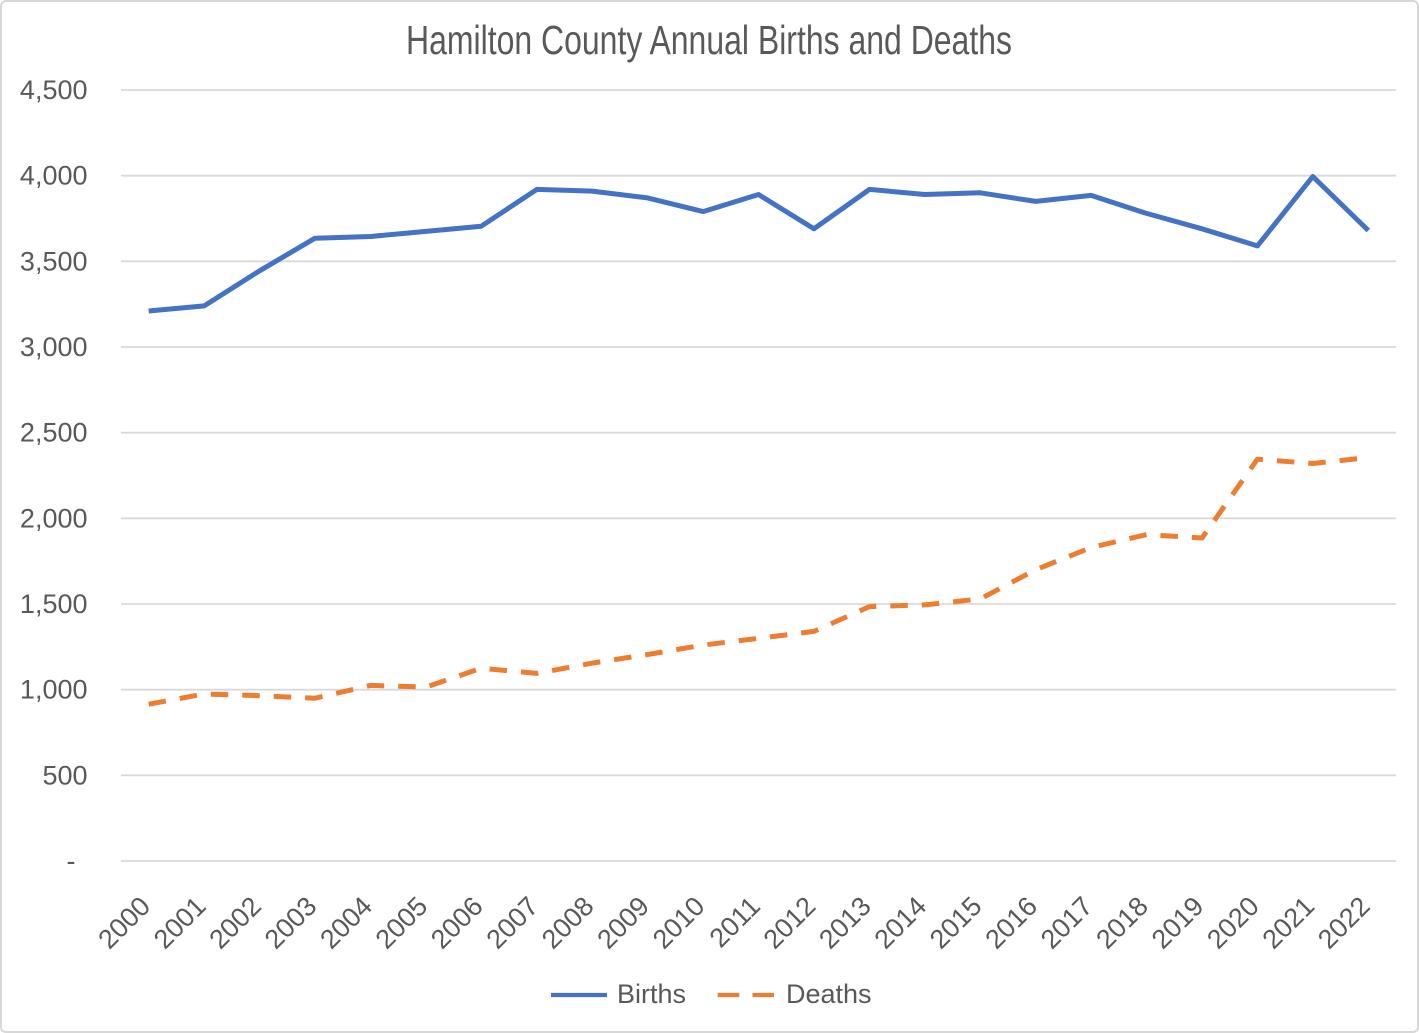 This screenshot has width=1419, height=1033. Describe the element at coordinates (1067, 923) in the screenshot. I see `svg-text: 2017` at that location.